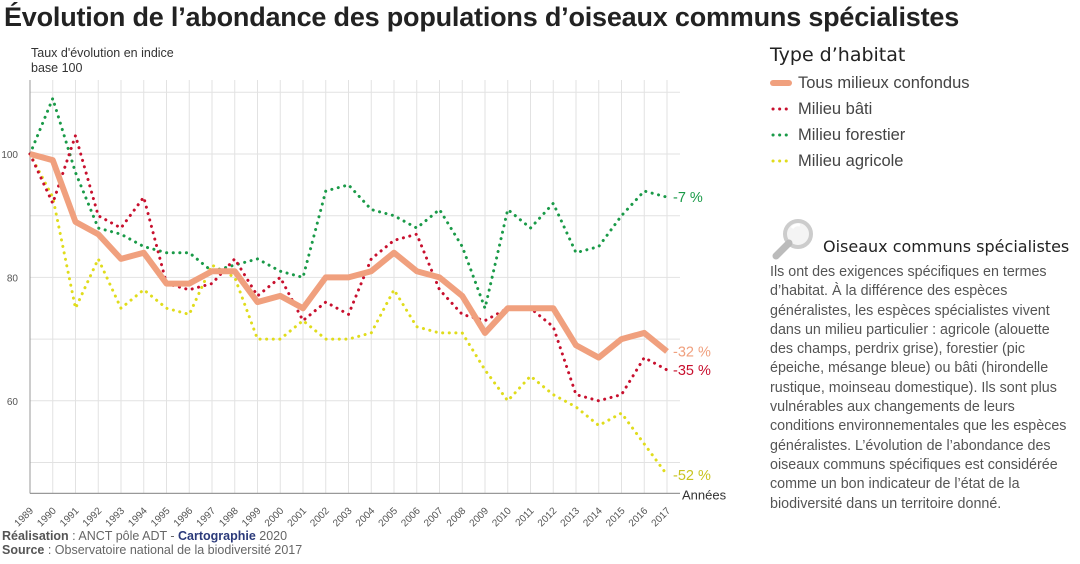  Describe the element at coordinates (457, 517) in the screenshot. I see `x-tick-label: 2008` at that location.